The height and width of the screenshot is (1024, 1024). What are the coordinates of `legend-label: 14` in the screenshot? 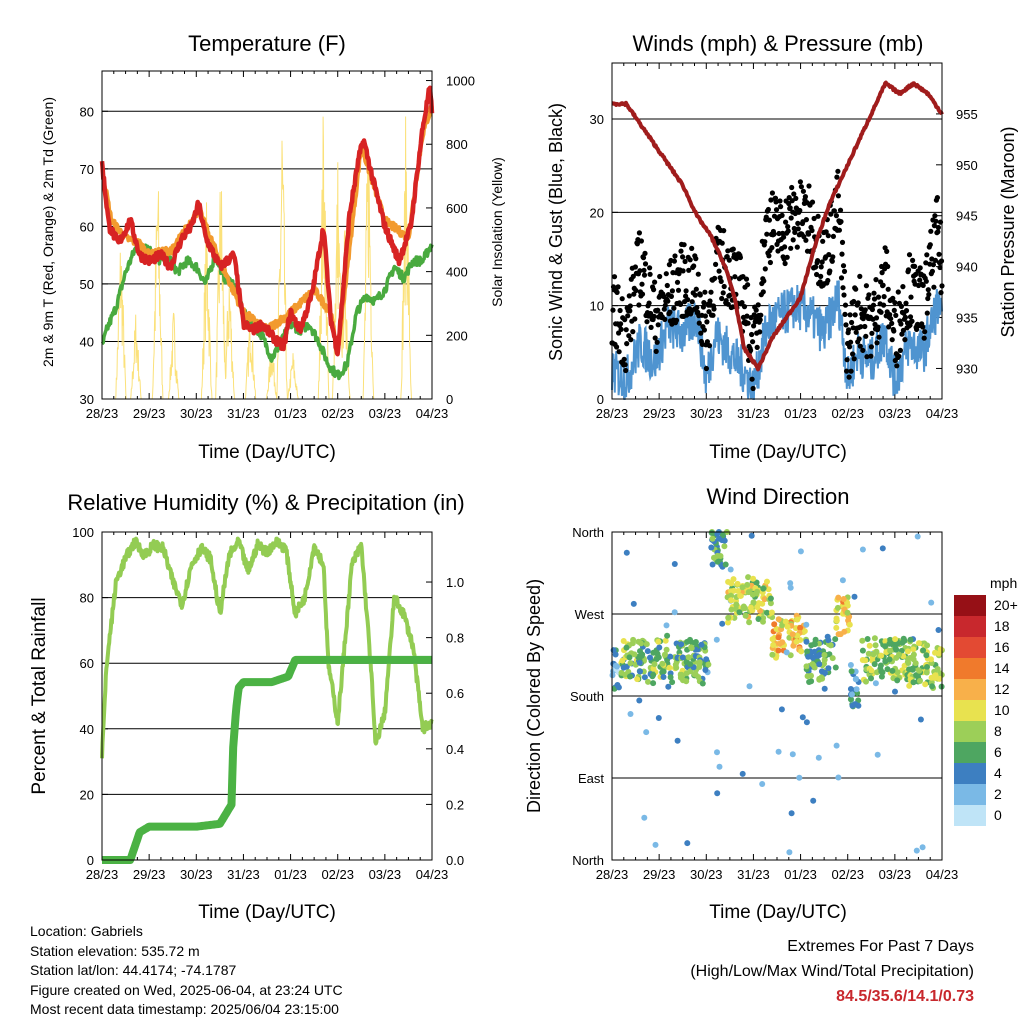 It's located at (1002, 668).